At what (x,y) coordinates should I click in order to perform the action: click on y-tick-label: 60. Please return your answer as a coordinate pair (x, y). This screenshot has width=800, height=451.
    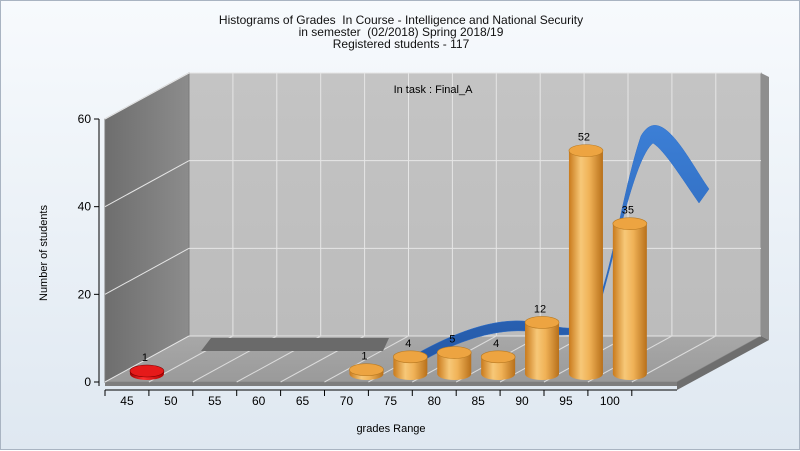
    Looking at the image, I should click on (85, 119).